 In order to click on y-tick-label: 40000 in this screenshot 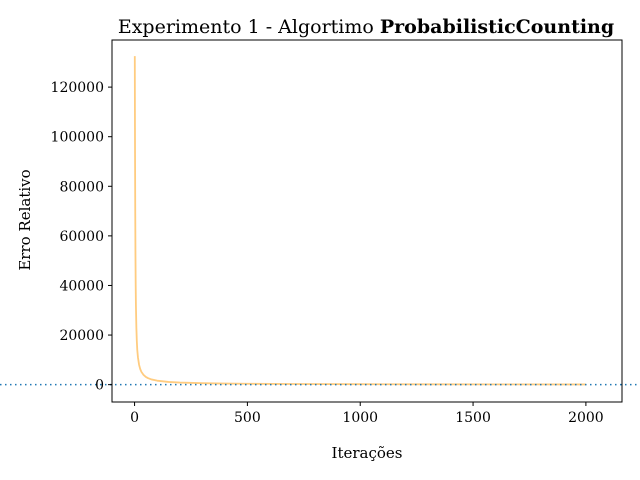, I will do `click(81, 286)`.